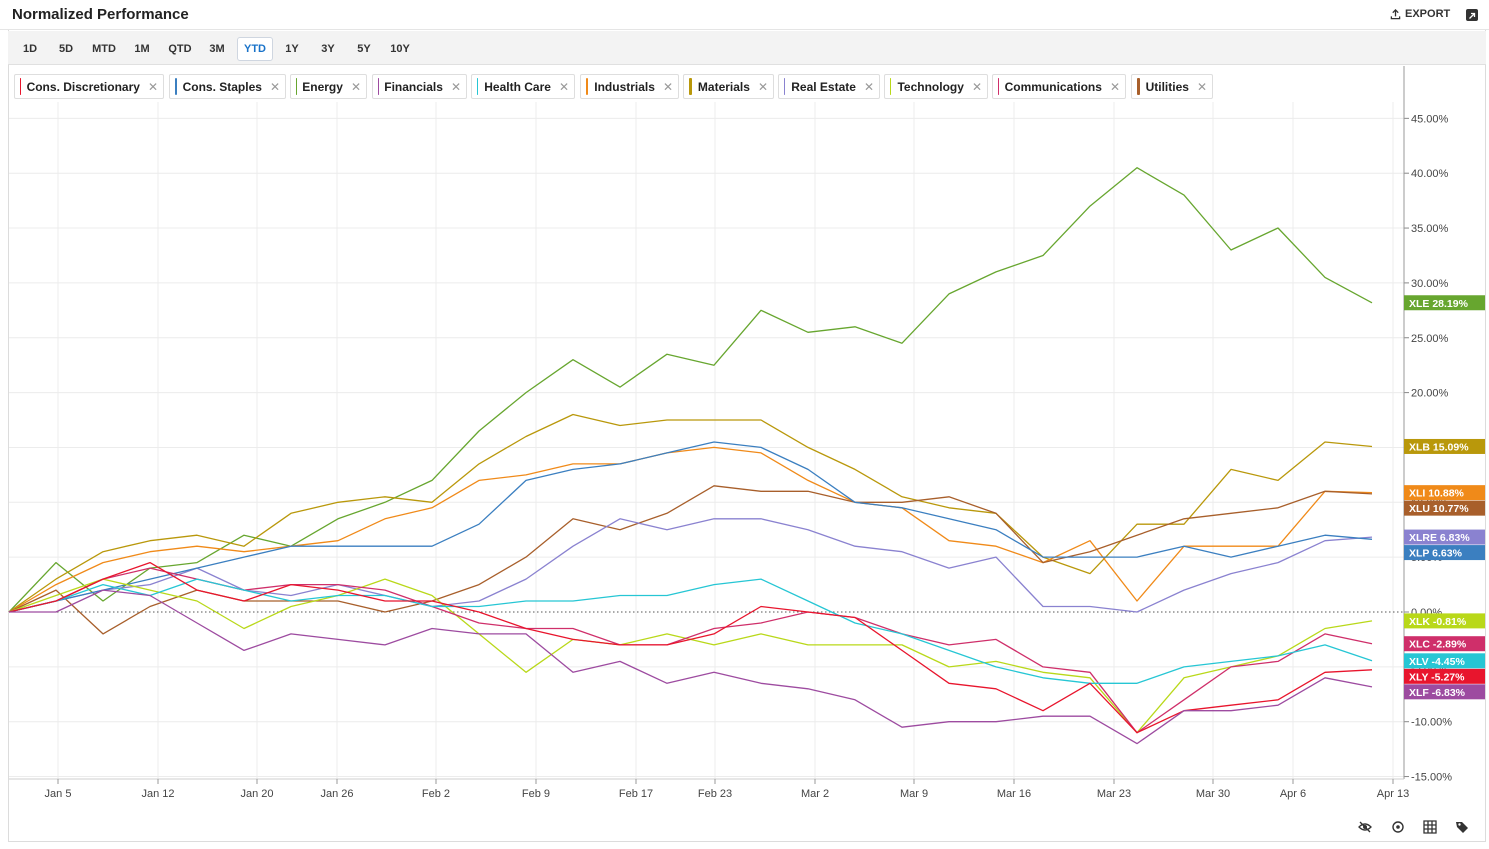  Describe the element at coordinates (1430, 229) in the screenshot. I see `y-tick-label: 35.00%` at that location.